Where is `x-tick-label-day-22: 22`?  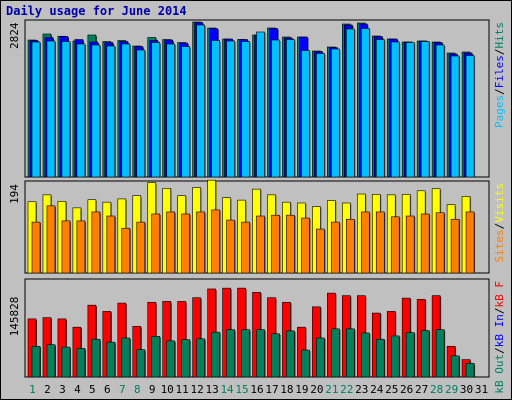
x-tick-label-day-22: 22 is located at coordinates (346, 389).